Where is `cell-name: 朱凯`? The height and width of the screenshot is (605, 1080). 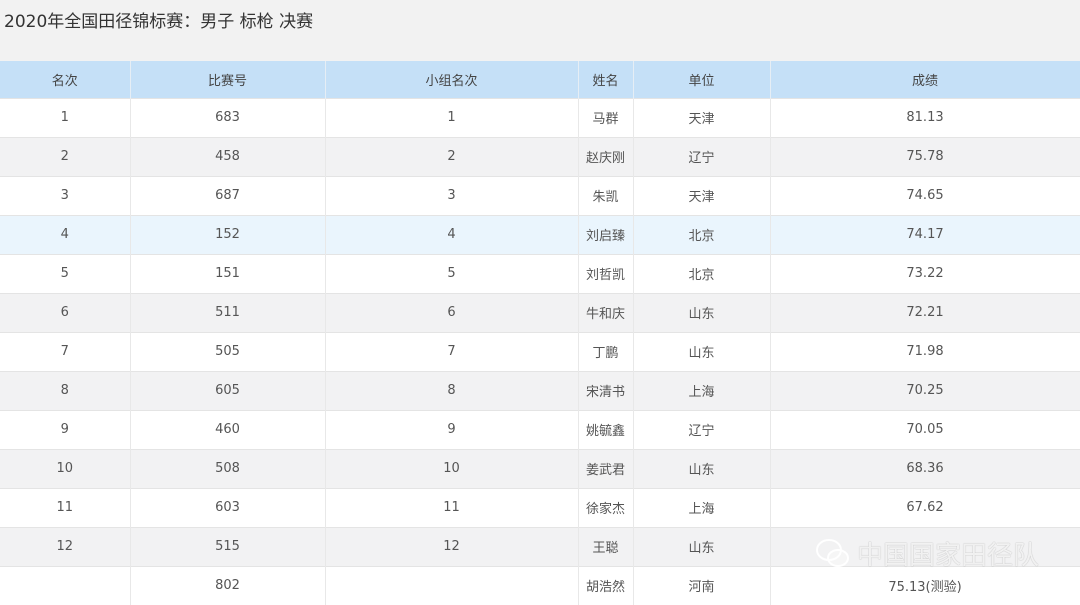
cell-name: 朱凯 is located at coordinates (606, 195).